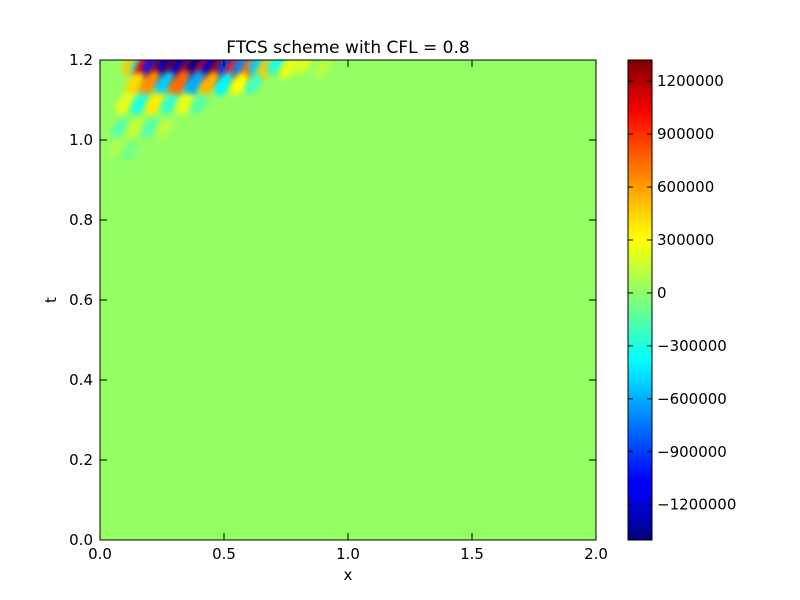 The width and height of the screenshot is (800, 600). I want to click on chart-title: FTCS scheme with CFL = 0.8, so click(347, 48).